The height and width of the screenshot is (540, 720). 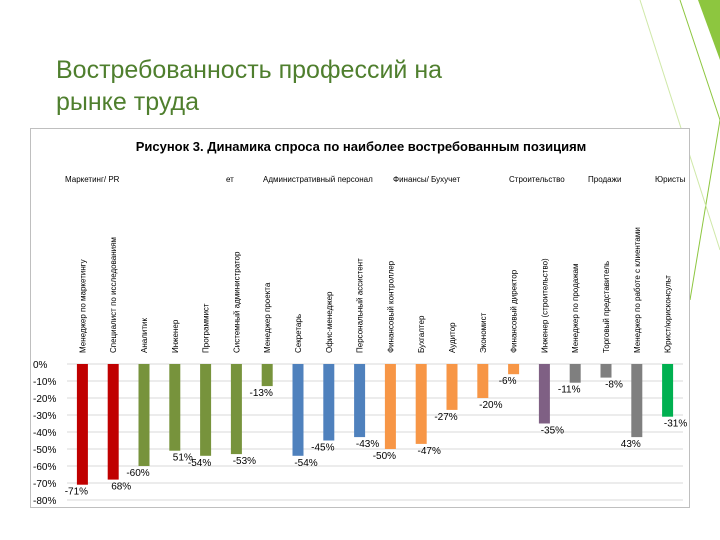 I want to click on data-label: 68%, so click(x=121, y=487).